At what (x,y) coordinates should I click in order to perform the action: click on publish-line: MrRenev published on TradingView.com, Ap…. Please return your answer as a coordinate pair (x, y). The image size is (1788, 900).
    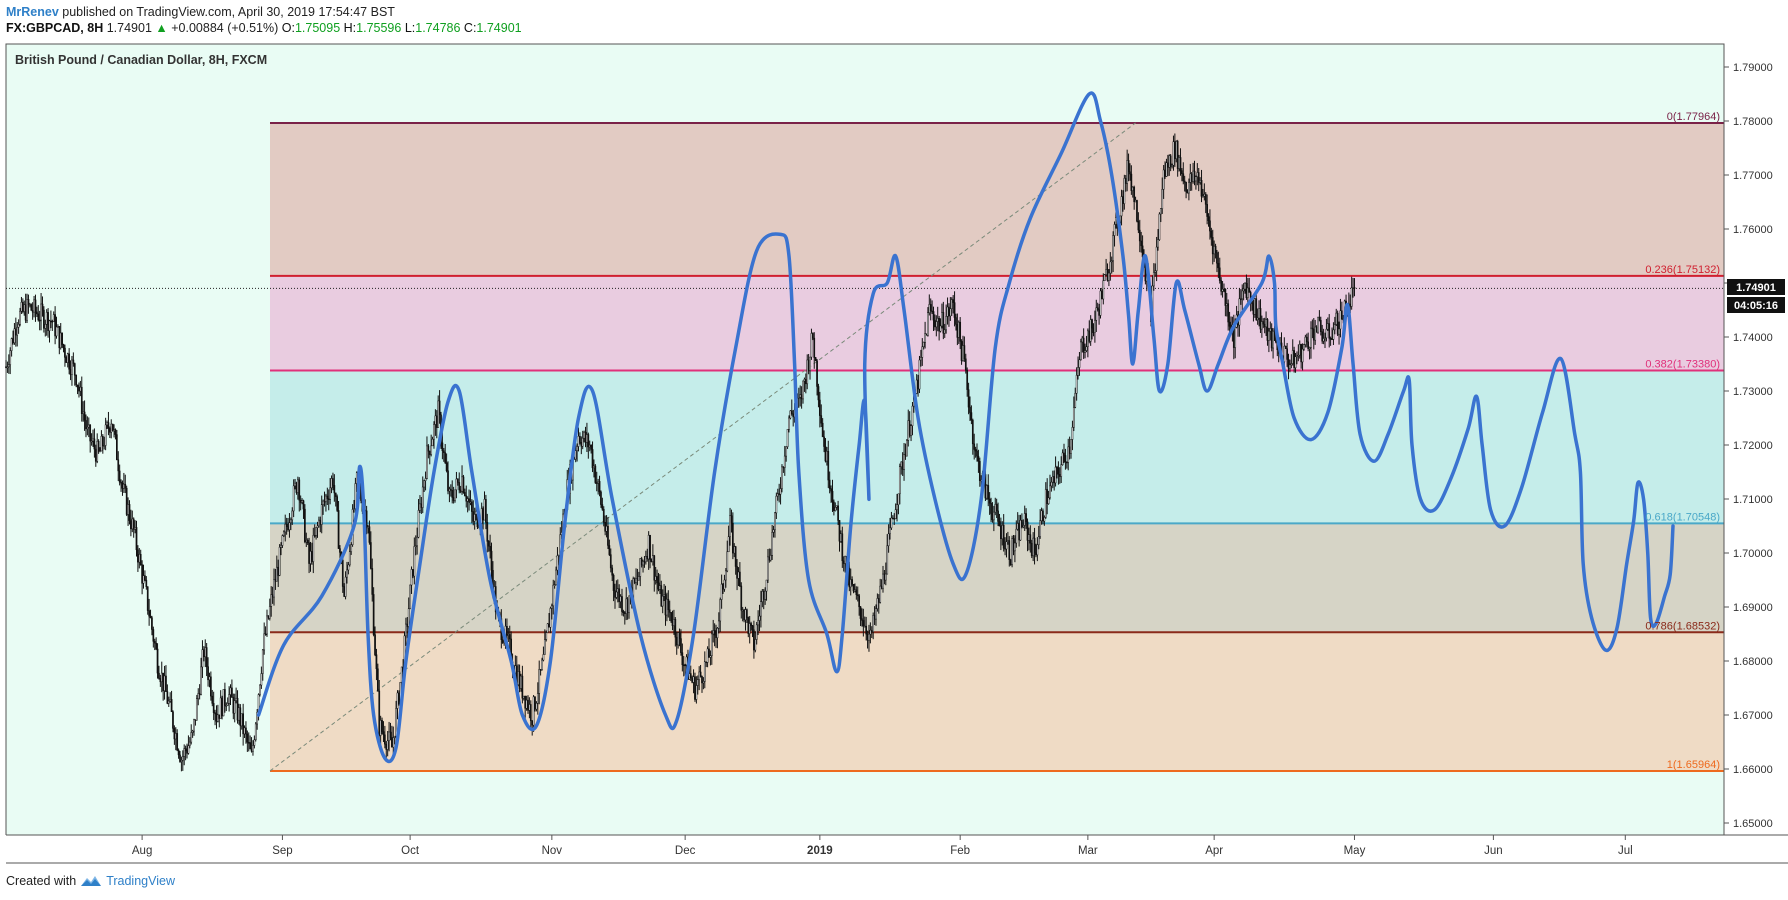
    Looking at the image, I should click on (264, 12).